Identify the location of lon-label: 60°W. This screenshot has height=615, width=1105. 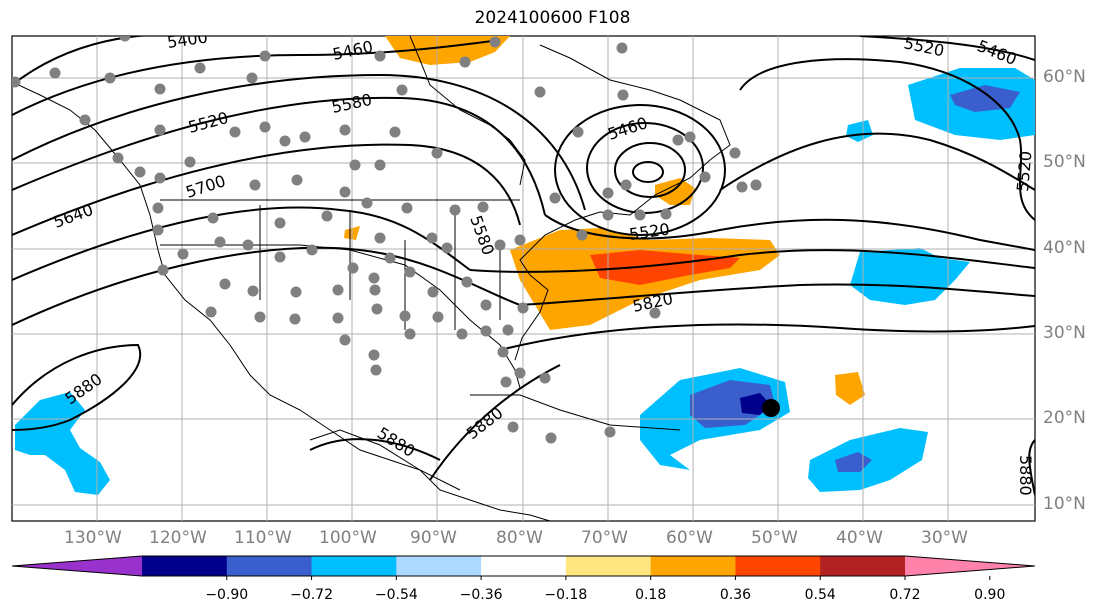
(689, 538).